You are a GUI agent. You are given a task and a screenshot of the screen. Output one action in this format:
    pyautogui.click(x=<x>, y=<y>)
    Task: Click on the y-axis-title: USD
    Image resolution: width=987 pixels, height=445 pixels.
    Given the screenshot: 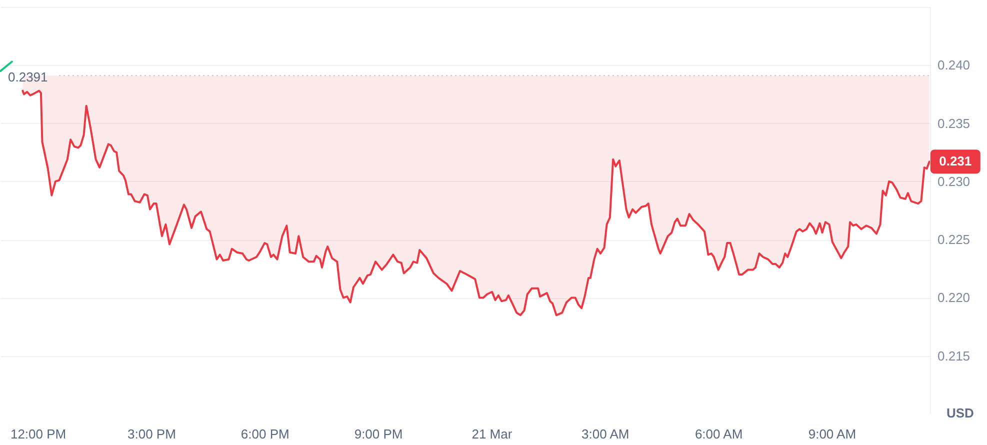 What is the action you would take?
    pyautogui.click(x=960, y=413)
    